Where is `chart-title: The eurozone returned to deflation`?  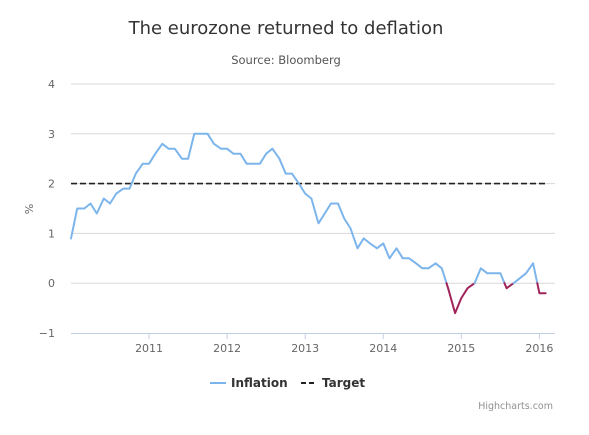 chart-title: The eurozone returned to deflation is located at coordinates (286, 28).